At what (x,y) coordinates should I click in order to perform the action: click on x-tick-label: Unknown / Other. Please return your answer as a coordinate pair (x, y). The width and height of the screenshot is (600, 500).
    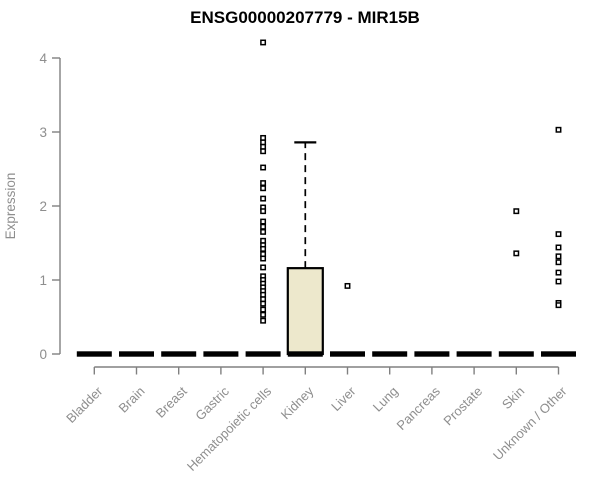
    Looking at the image, I should click on (530, 423).